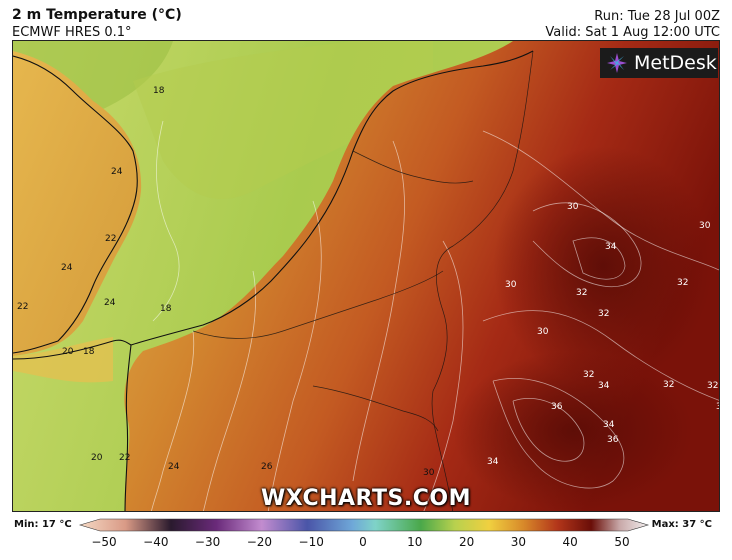 The width and height of the screenshot is (732, 560). I want to click on britain-landmass, so click(77, 203).